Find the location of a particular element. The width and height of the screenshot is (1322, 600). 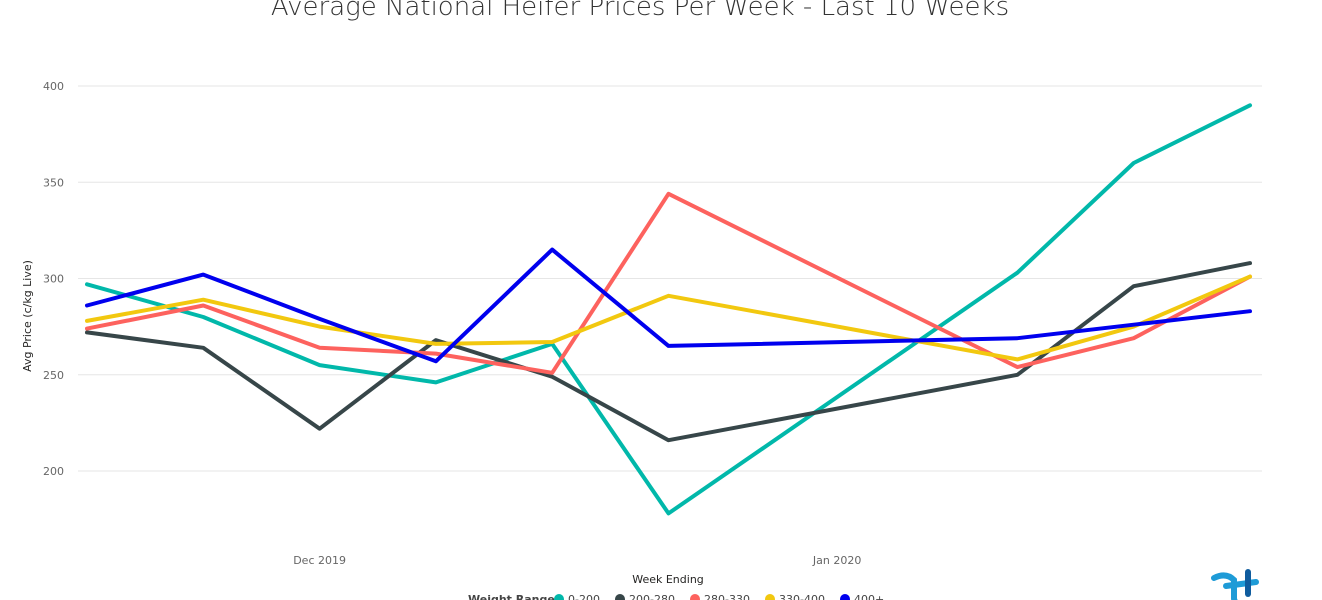

legend-entry-400+: 400+ is located at coordinates (869, 596).